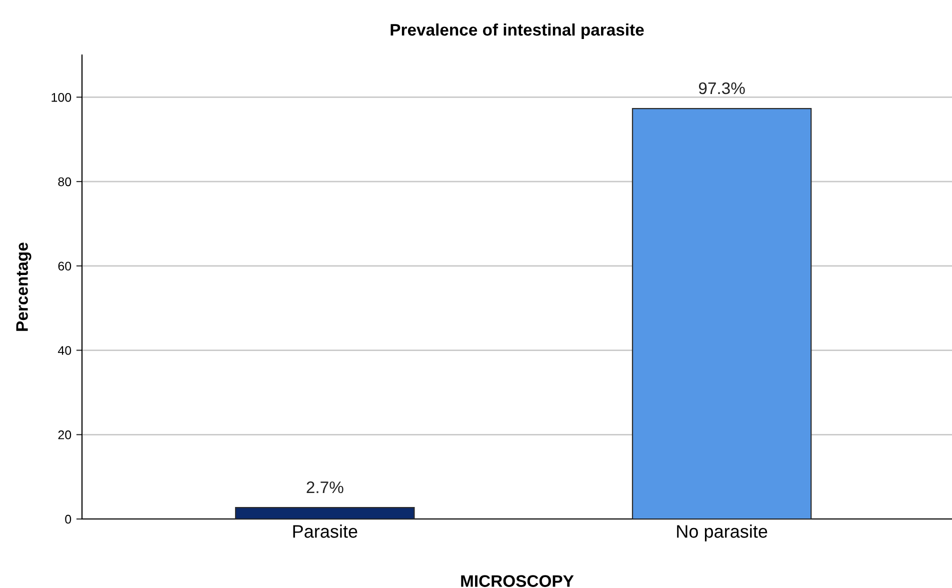 The height and width of the screenshot is (588, 952). Describe the element at coordinates (325, 531) in the screenshot. I see `x-tick-label: Parasite` at that location.